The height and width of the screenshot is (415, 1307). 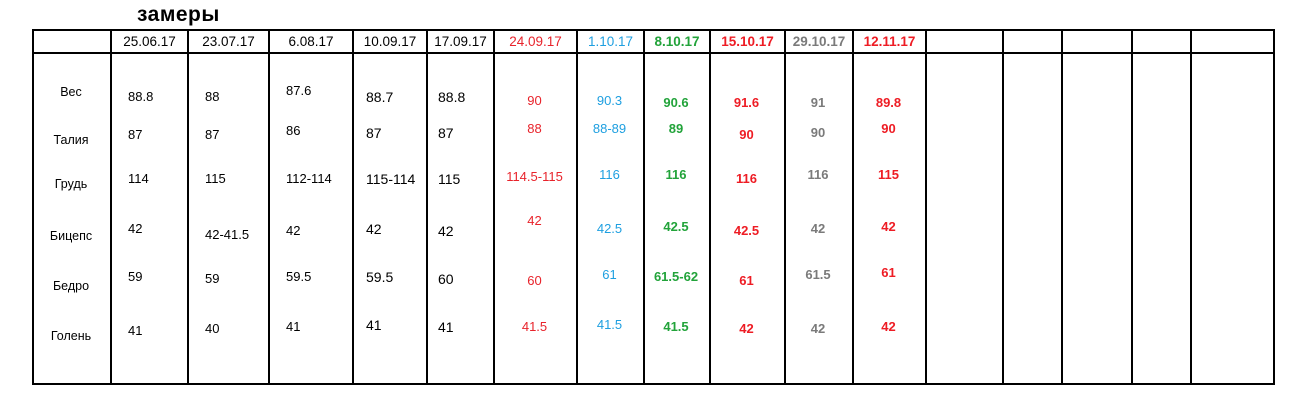 What do you see at coordinates (390, 41) in the screenshot?
I see `column-header-date: 10.09.17` at bounding box center [390, 41].